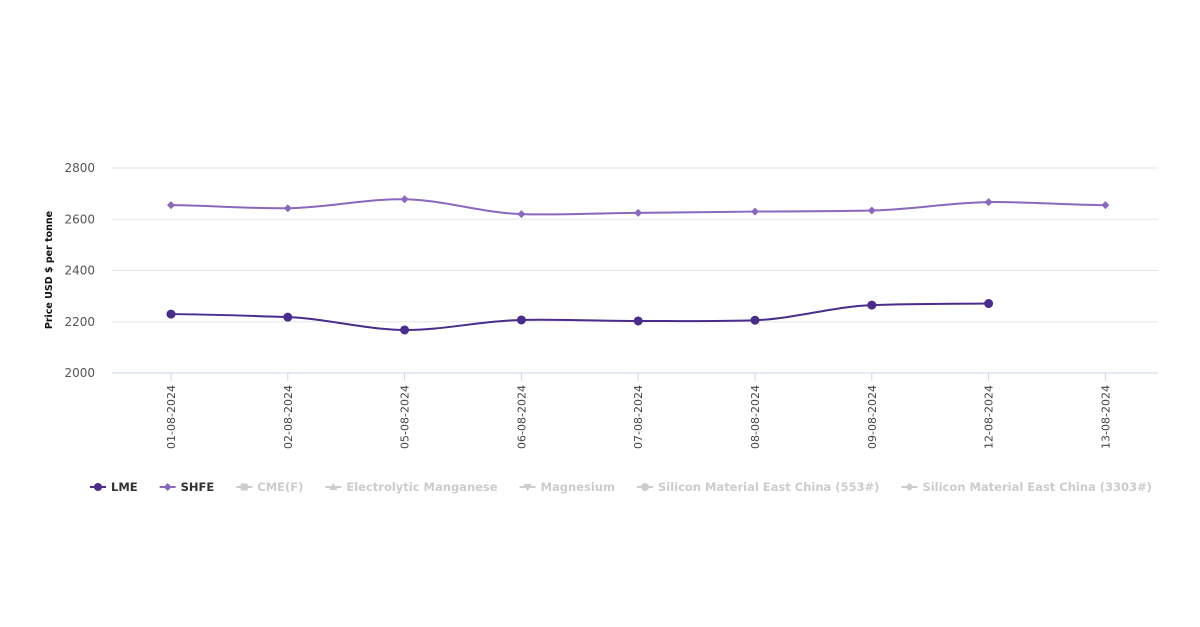 Image resolution: width=1200 pixels, height=627 pixels. I want to click on legend-label: CME(F), so click(280, 487).